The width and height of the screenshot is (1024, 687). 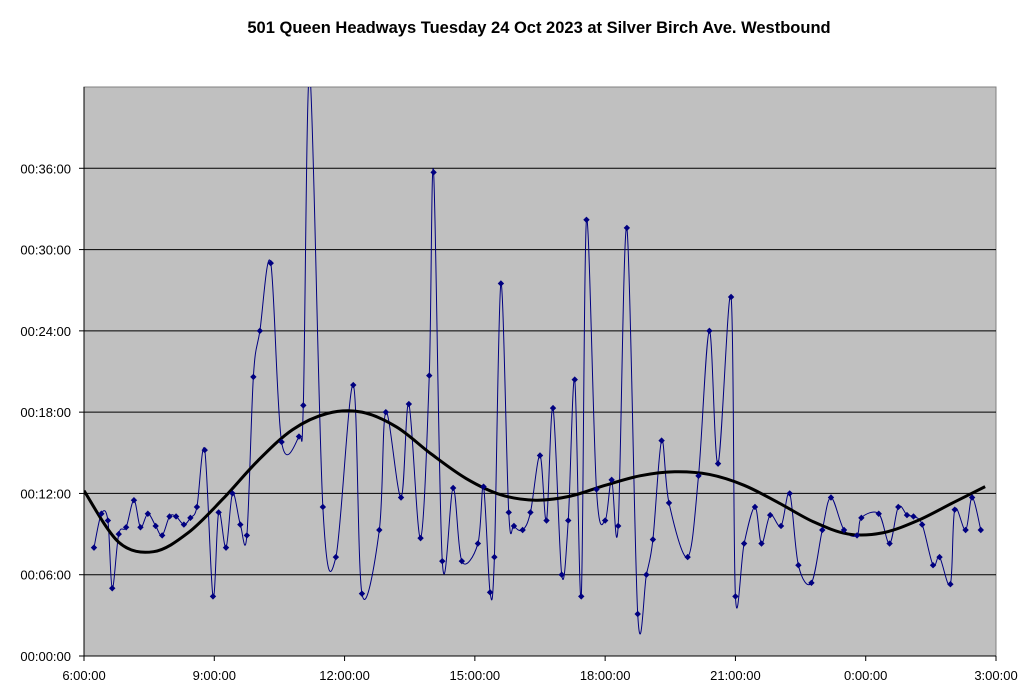 What do you see at coordinates (605, 675) in the screenshot?
I see `x-tick-label: 18:00:00` at bounding box center [605, 675].